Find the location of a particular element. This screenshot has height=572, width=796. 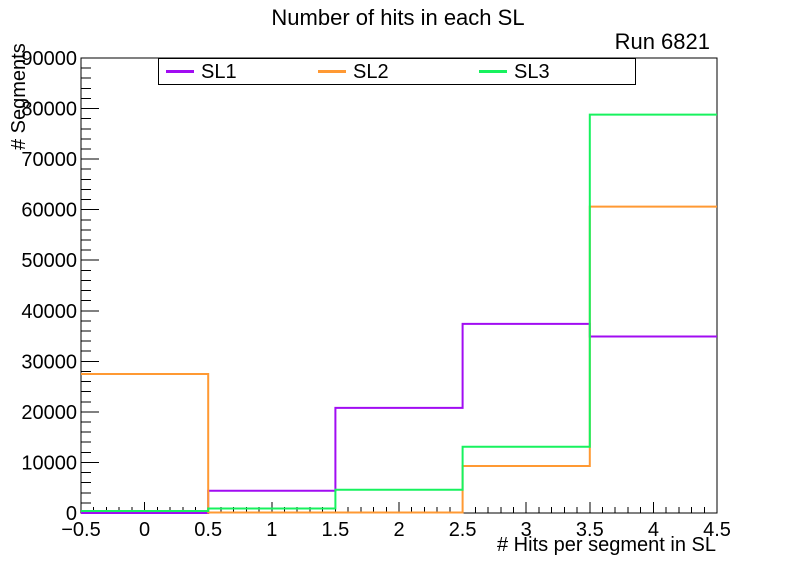

x-tick-label: 2.5 is located at coordinates (463, 530).